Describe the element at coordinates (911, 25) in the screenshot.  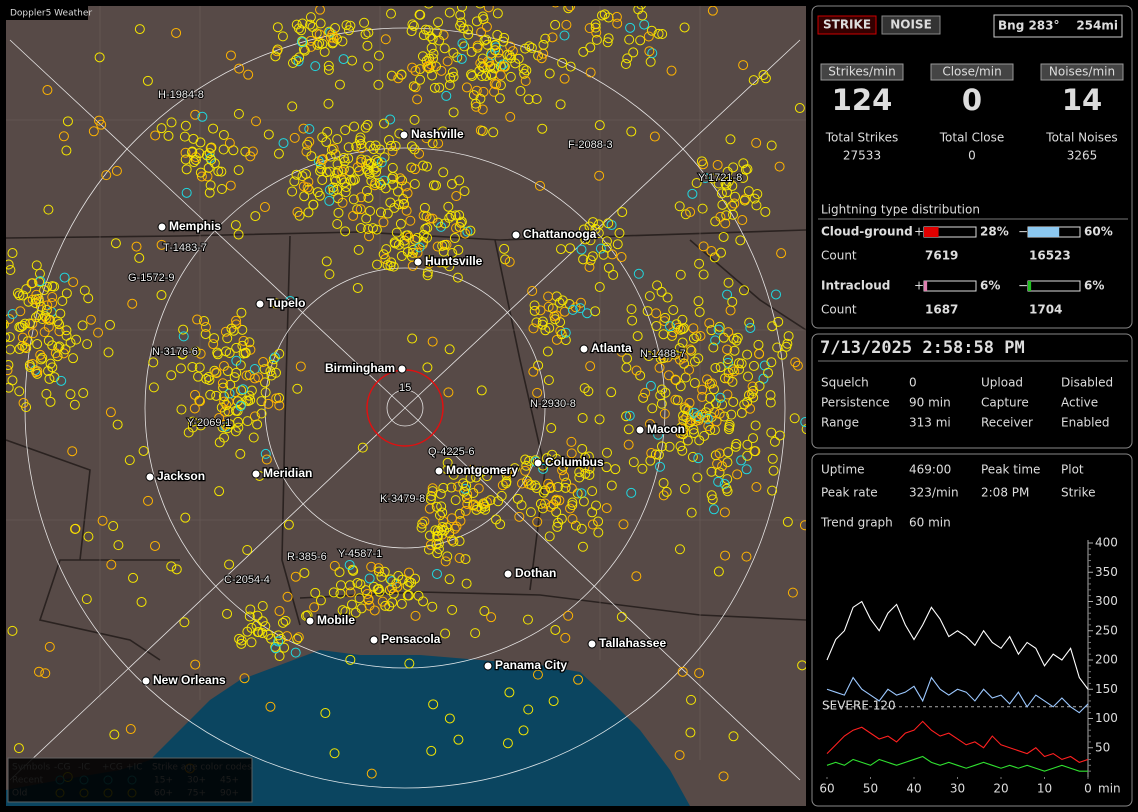
I see `noise-button` at that location.